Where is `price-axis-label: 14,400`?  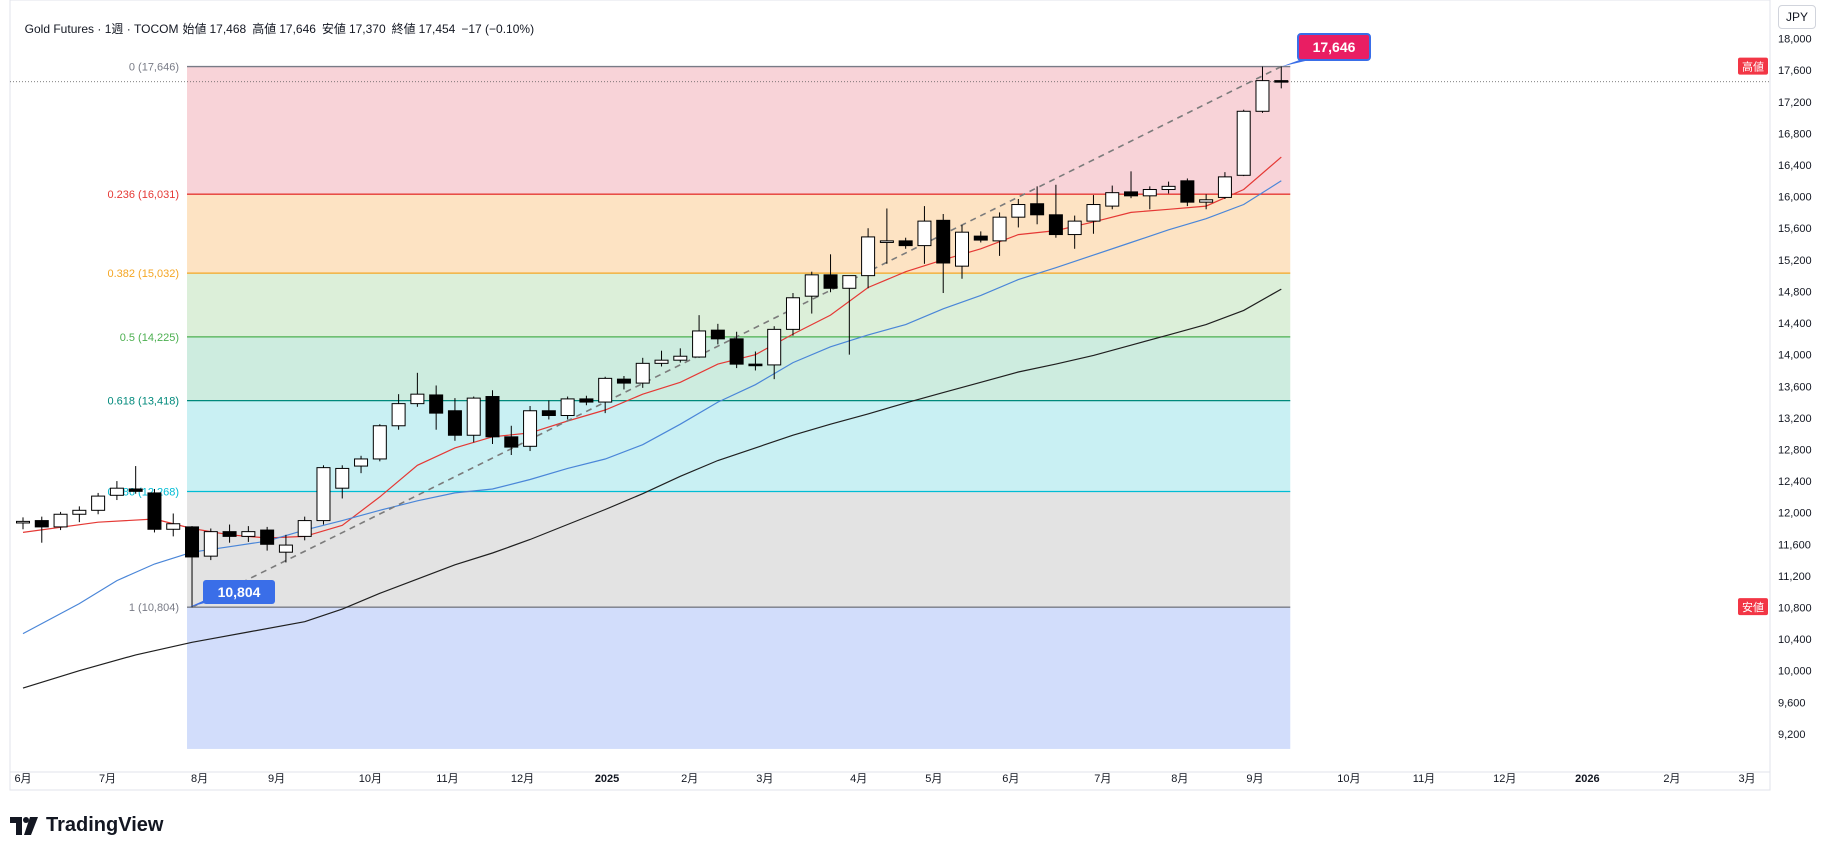 price-axis-label: 14,400 is located at coordinates (1795, 324).